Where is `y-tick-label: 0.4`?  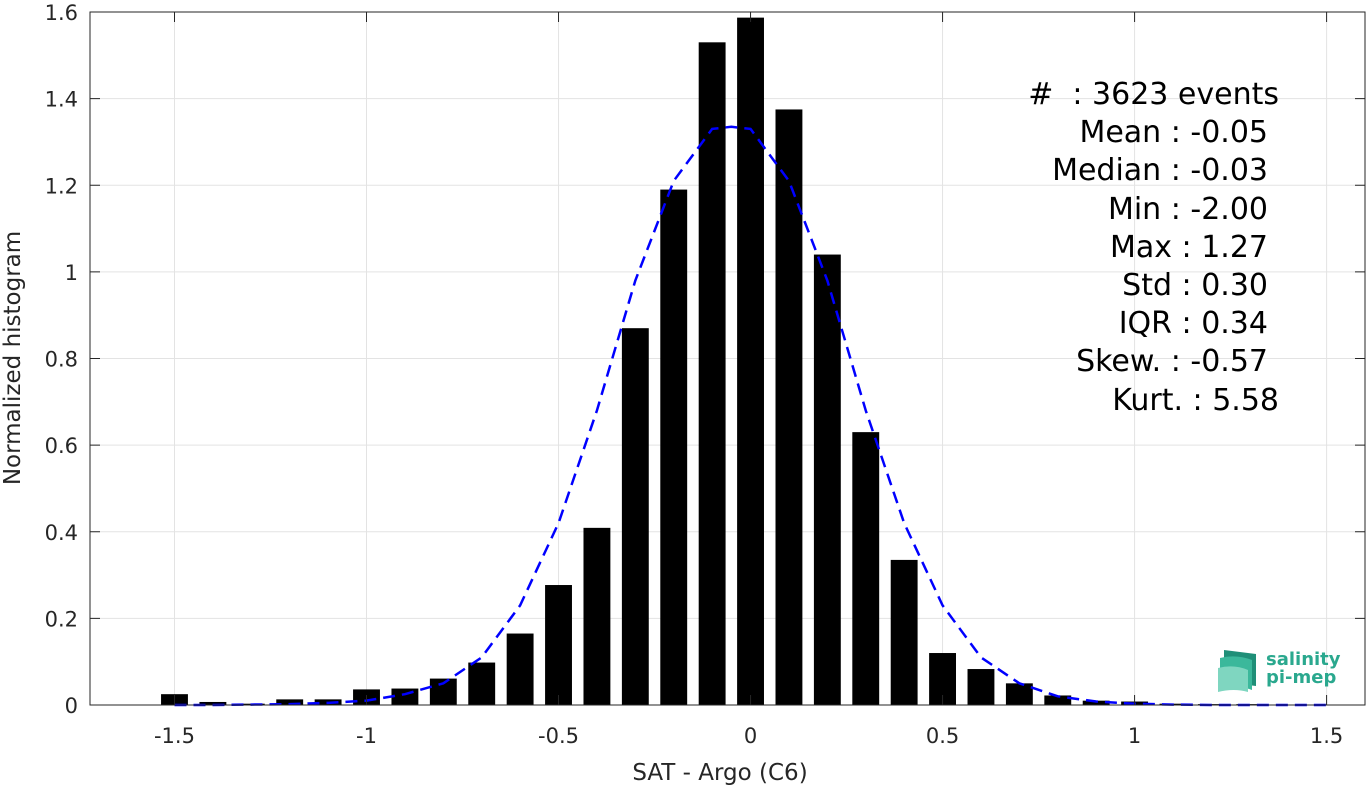
y-tick-label: 0.4 is located at coordinates (61, 533).